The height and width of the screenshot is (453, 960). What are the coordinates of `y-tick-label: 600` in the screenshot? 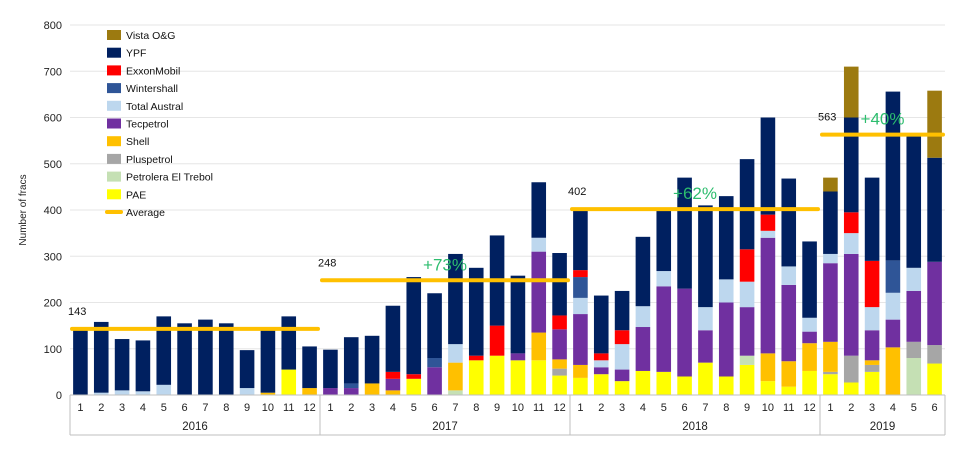 It's located at (53, 119).